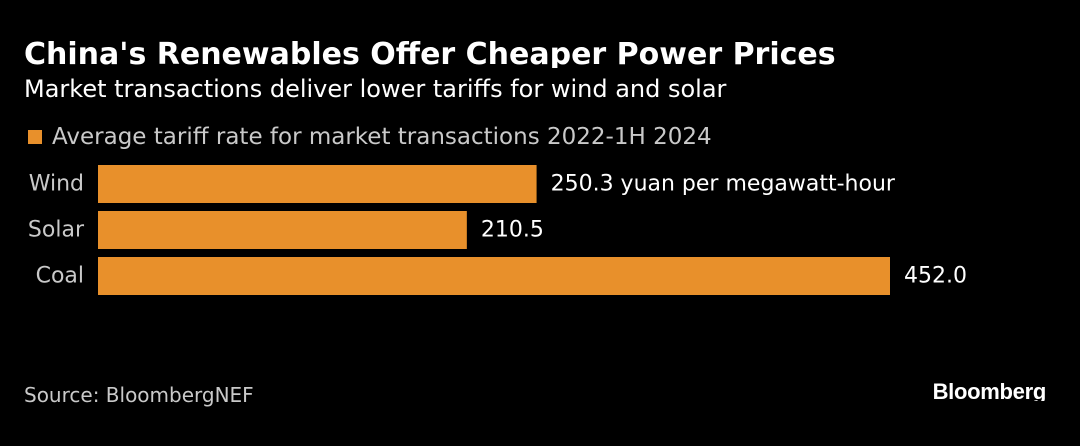  What do you see at coordinates (512, 230) in the screenshot?
I see `value-label-solar: 210.5` at bounding box center [512, 230].